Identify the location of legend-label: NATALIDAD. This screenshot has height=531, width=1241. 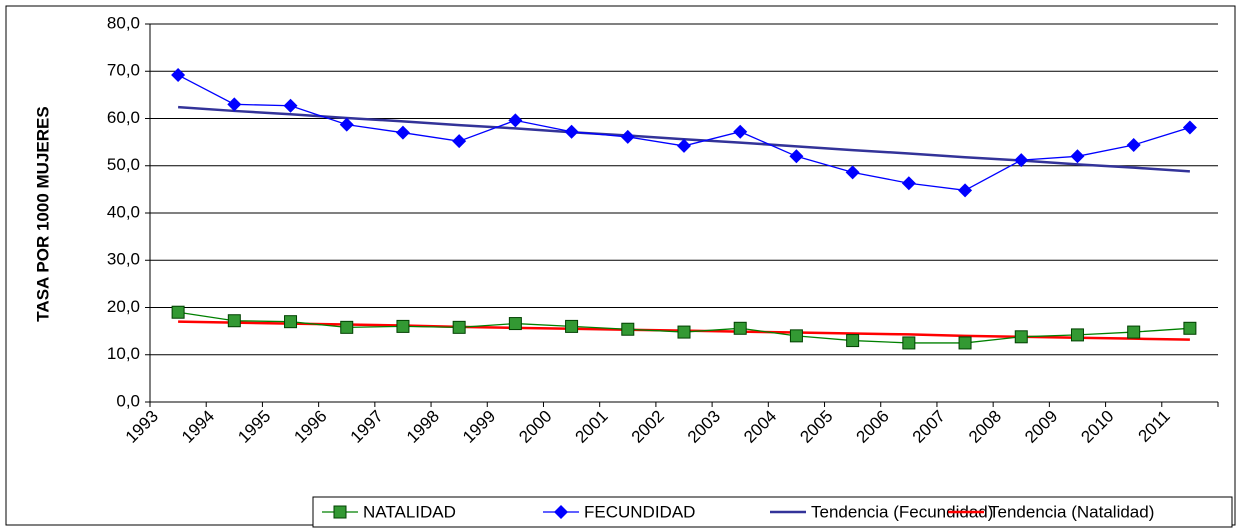
(409, 511).